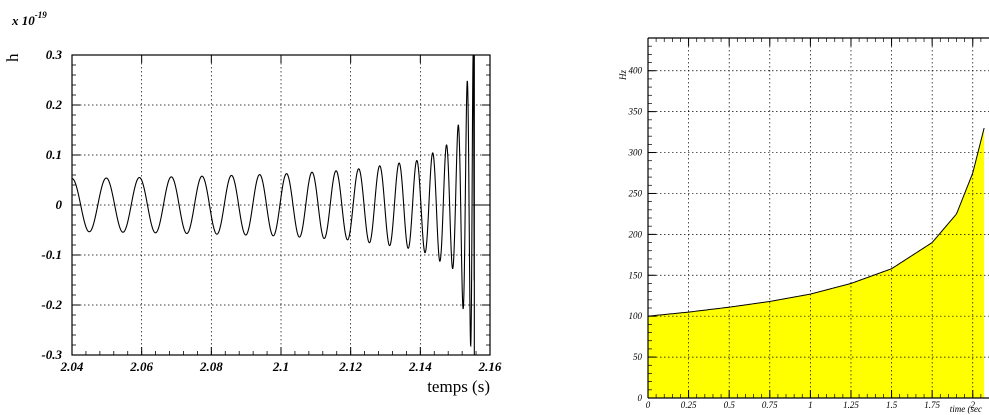 Image resolution: width=989 pixels, height=415 pixels. Describe the element at coordinates (211, 366) in the screenshot. I see `x-tick-label: 2.08` at that location.